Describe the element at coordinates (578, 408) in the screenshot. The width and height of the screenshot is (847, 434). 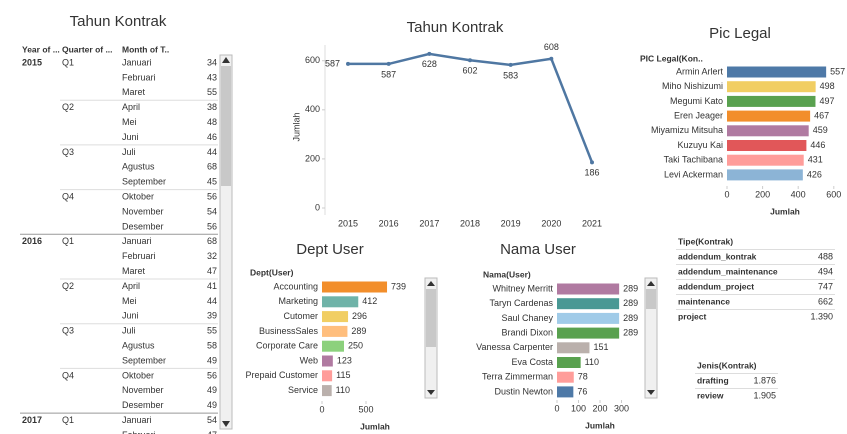
I see `x-tick-label: 100` at that location.